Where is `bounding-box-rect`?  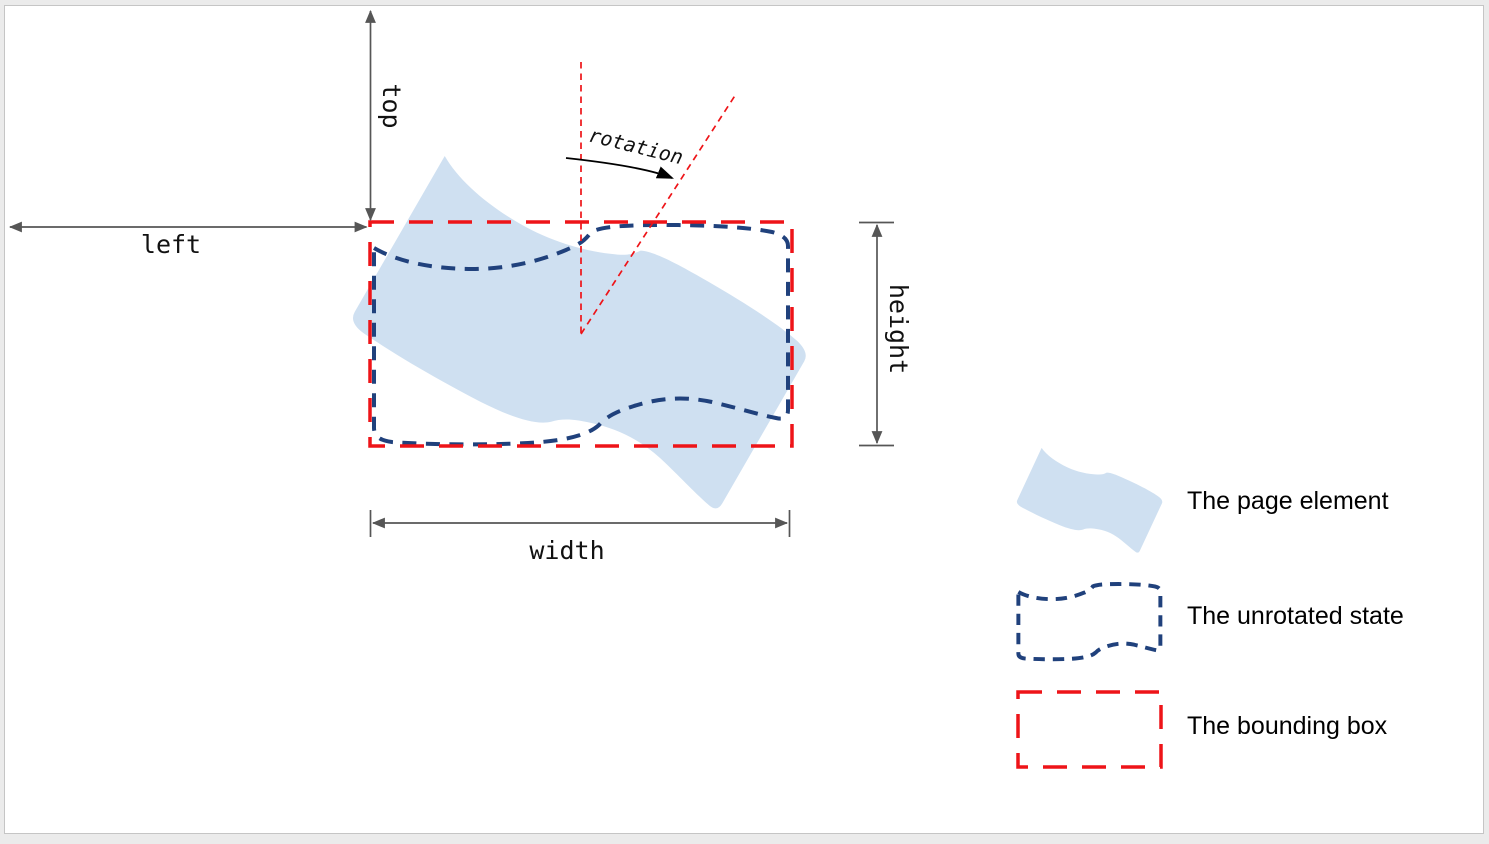
bounding-box-rect is located at coordinates (581, 334).